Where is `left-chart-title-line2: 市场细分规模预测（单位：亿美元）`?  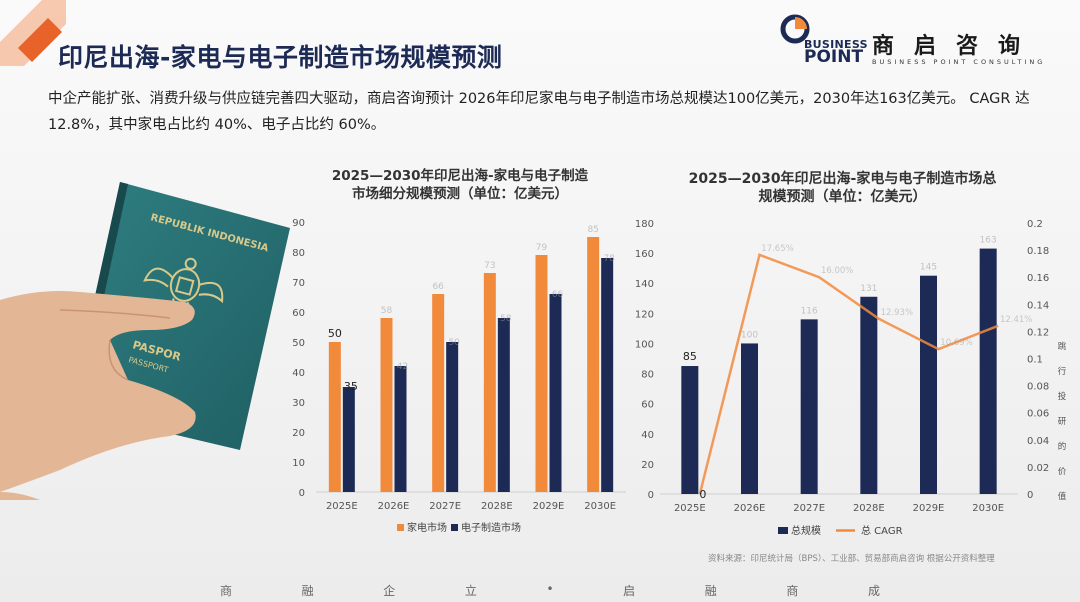
left-chart-title-line2: 市场细分规模预测（单位：亿美元） is located at coordinates (460, 194).